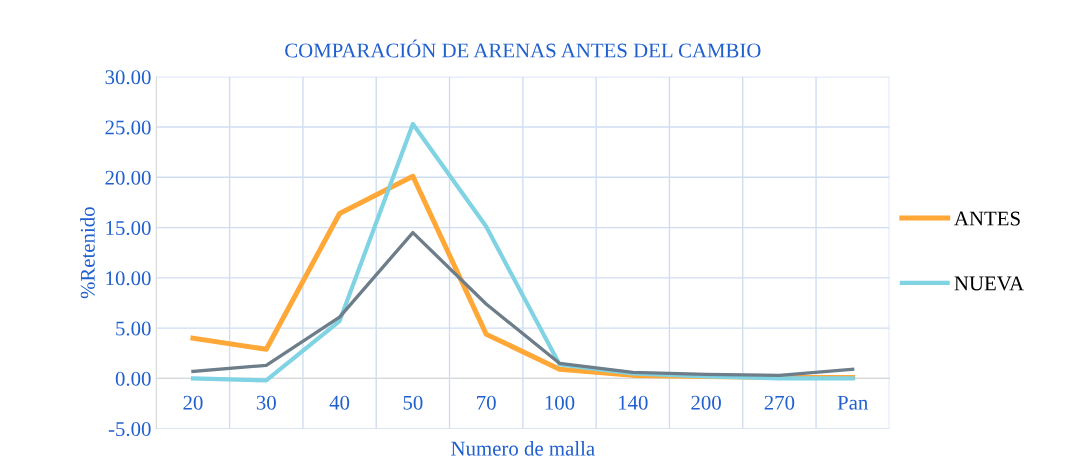 The height and width of the screenshot is (457, 1078). What do you see at coordinates (266, 402) in the screenshot?
I see `x-tick-label: 30` at bounding box center [266, 402].